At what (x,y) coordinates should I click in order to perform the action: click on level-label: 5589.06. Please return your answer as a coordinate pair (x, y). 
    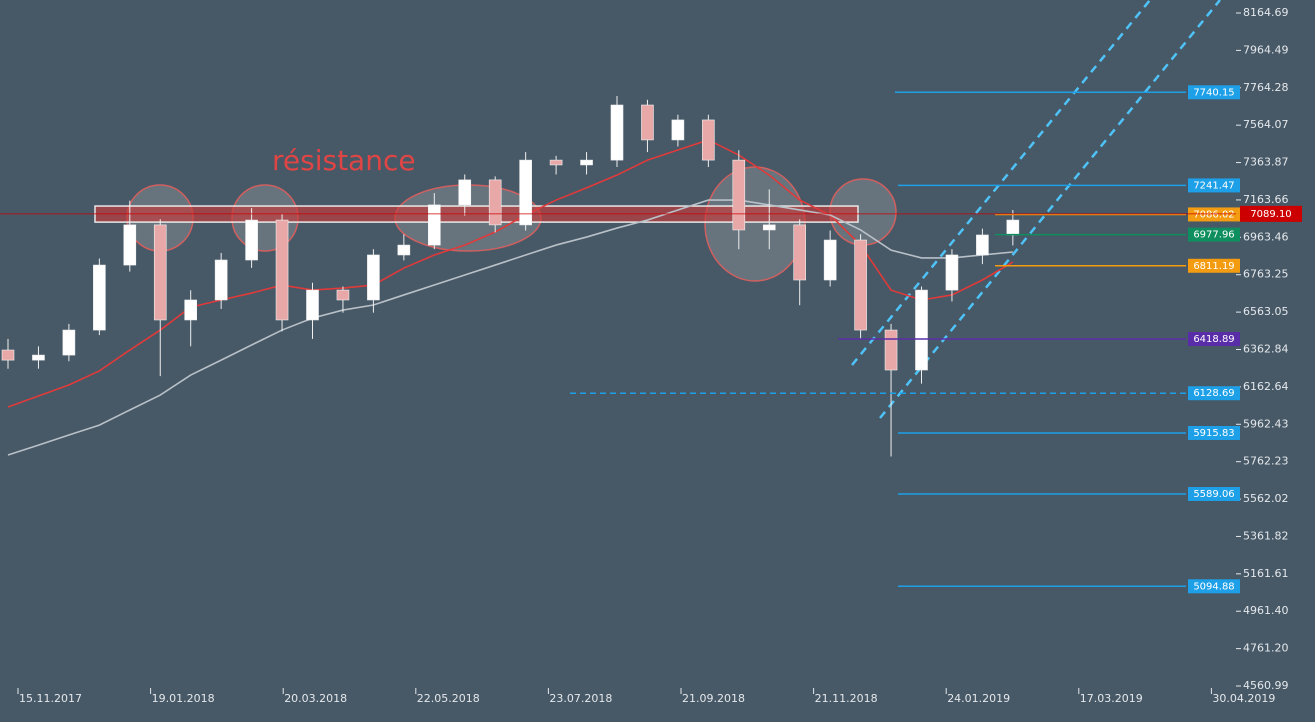
    Looking at the image, I should click on (1213, 494).